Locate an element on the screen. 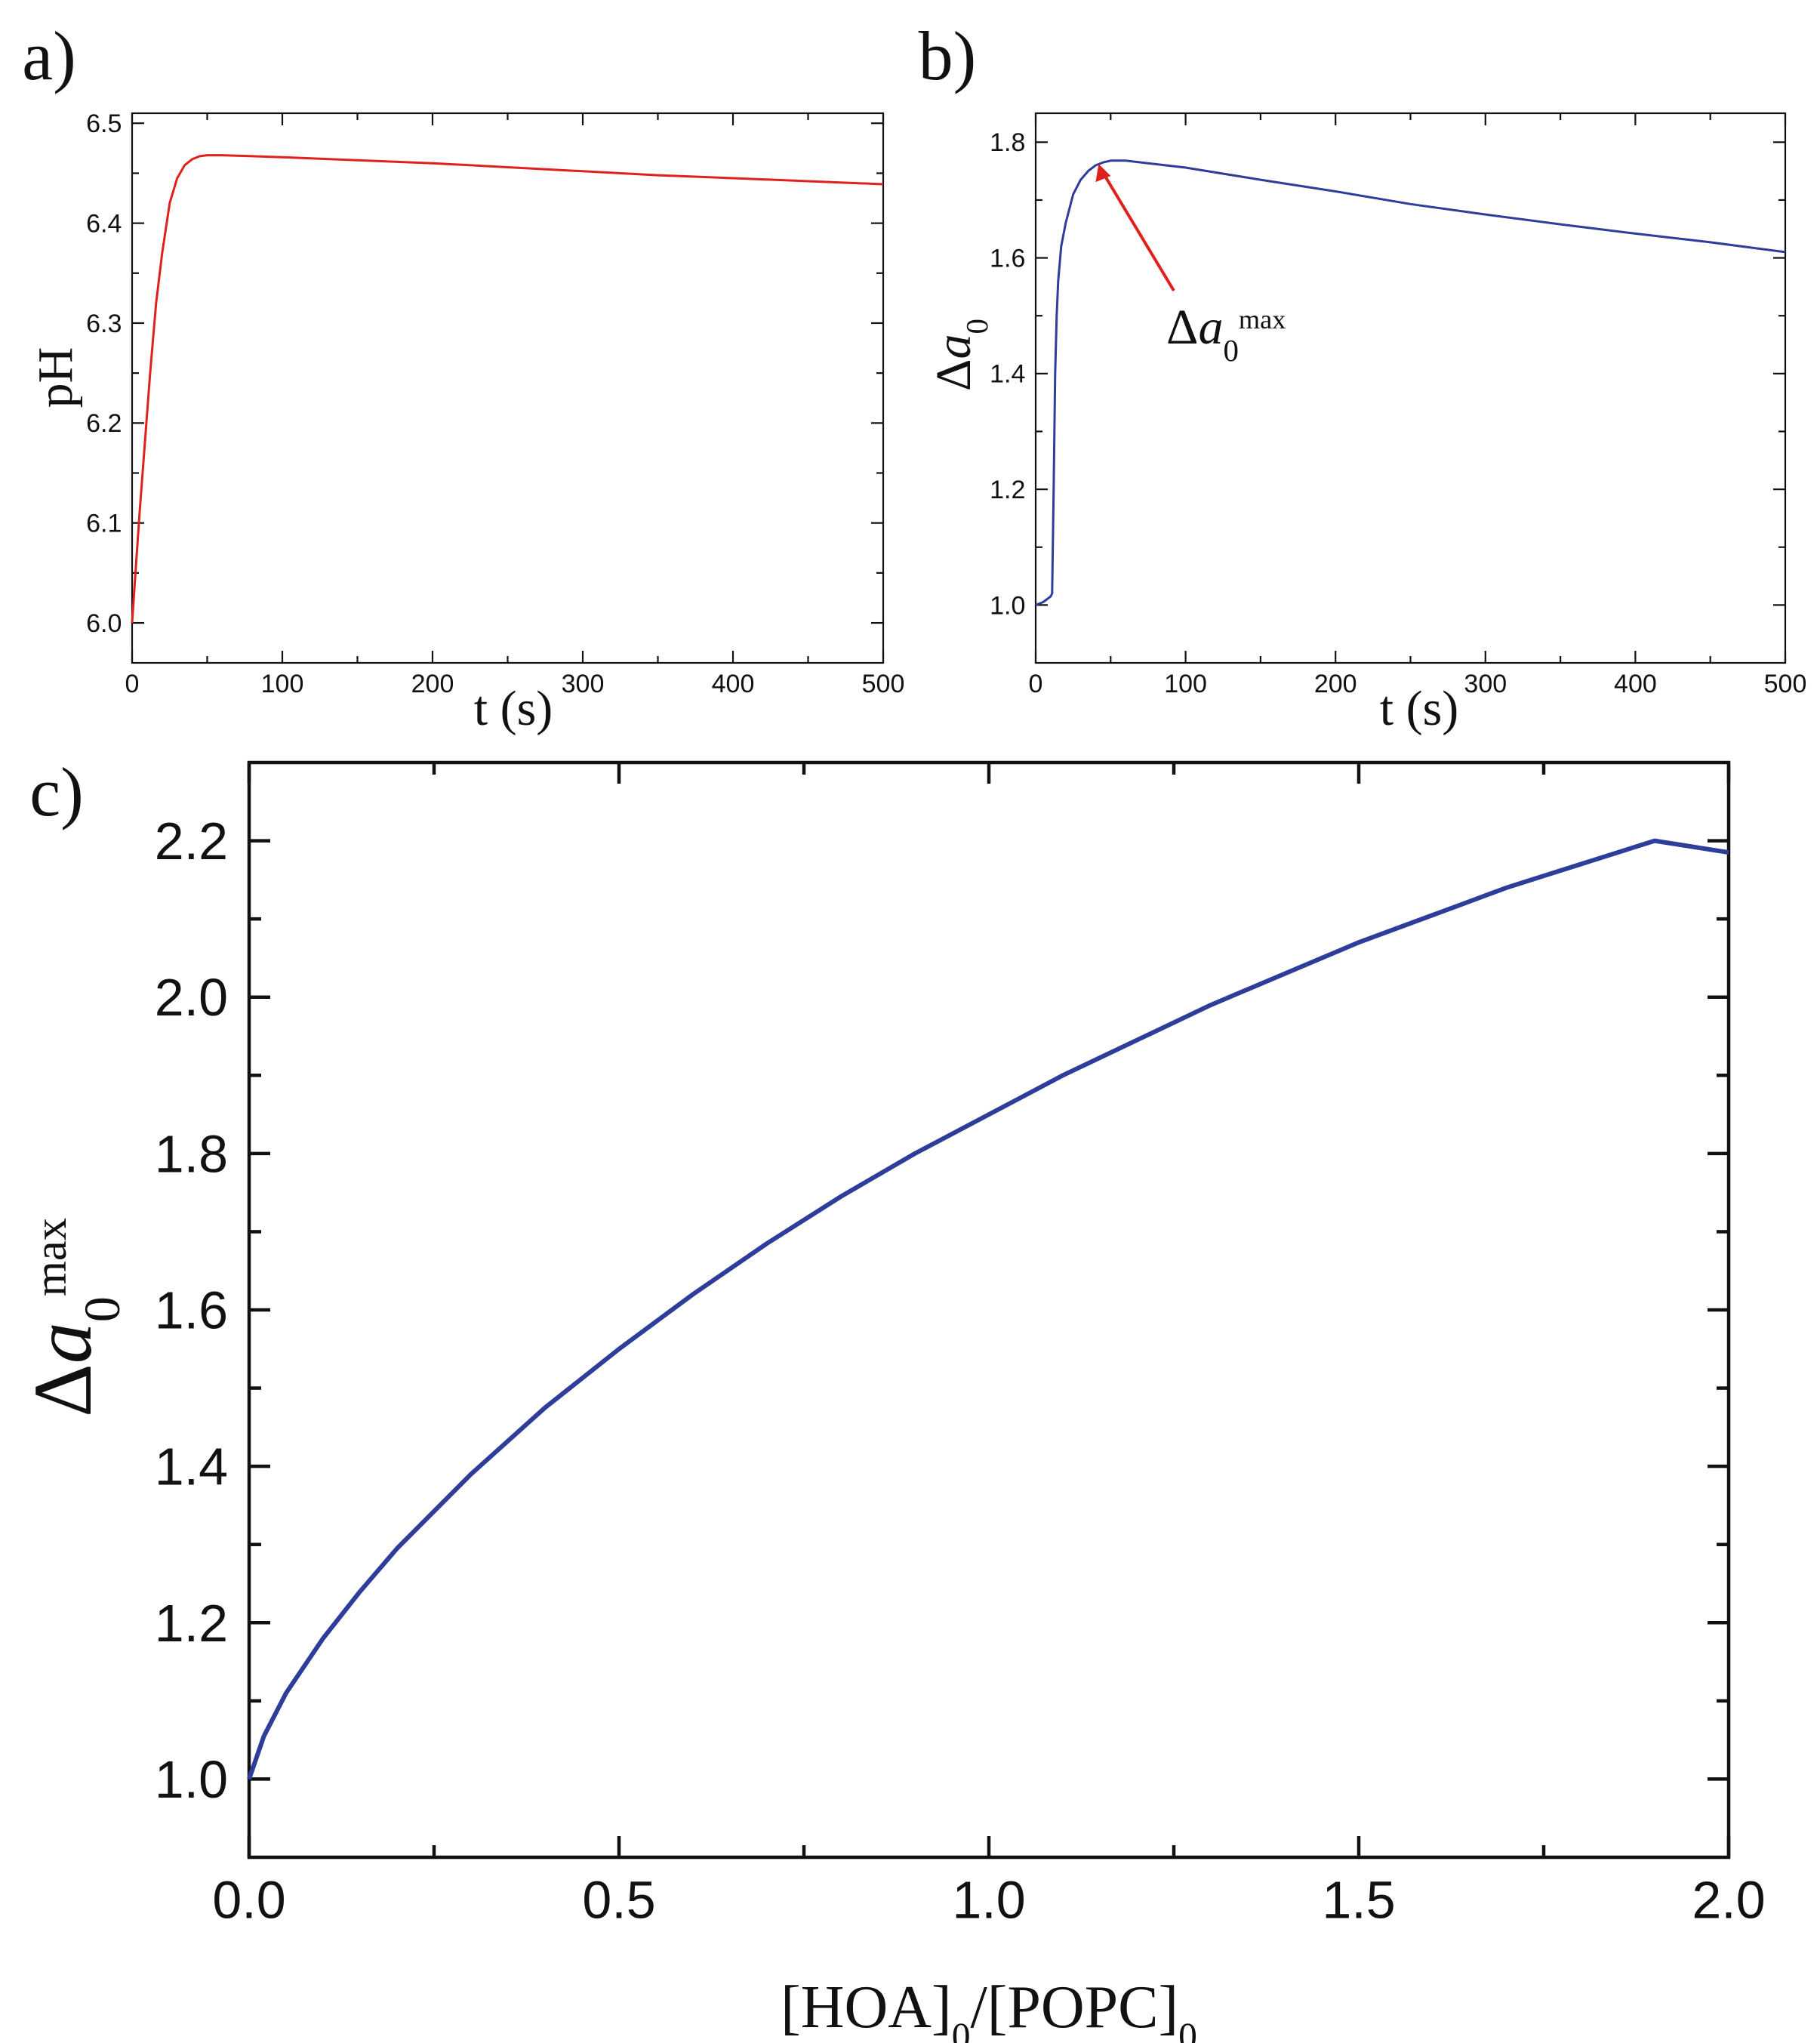 The width and height of the screenshot is (1820, 2043). x-tick-label: 0.5 is located at coordinates (618, 1901).